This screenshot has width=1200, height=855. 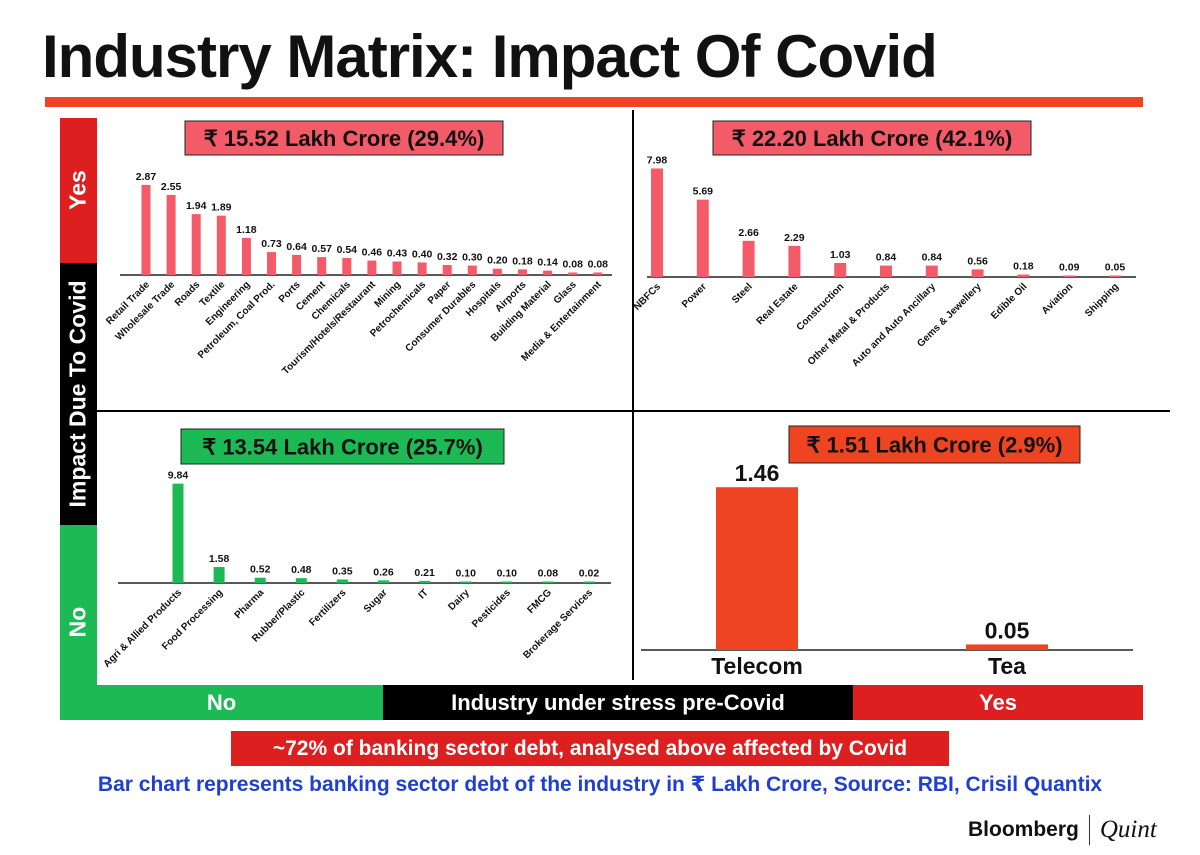 I want to click on q2-bar-steel, so click(x=748, y=258).